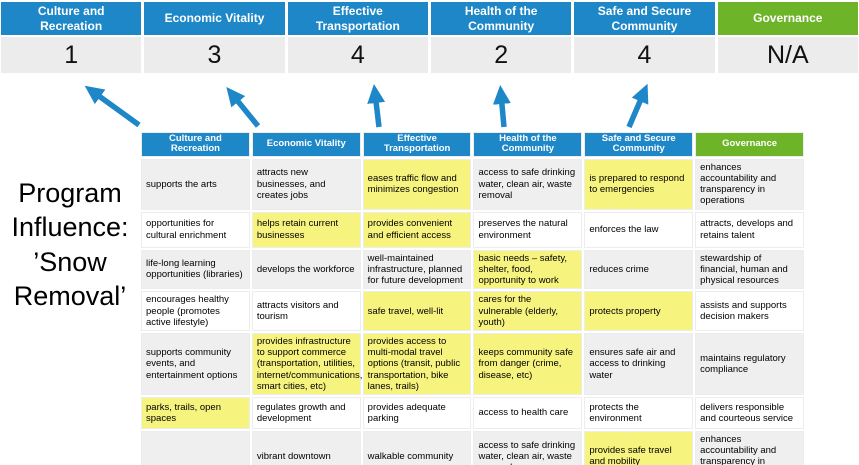 This screenshot has height=465, width=859. What do you see at coordinates (214, 55) in the screenshot?
I see `score-economic-vitality: 3` at bounding box center [214, 55].